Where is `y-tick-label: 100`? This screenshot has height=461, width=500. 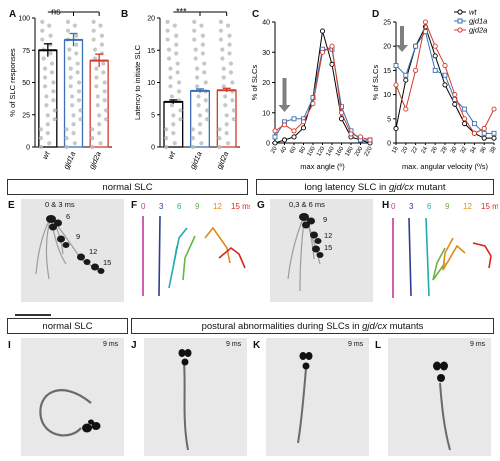 y-tick-label: 100 is located at coordinates (24, 19).